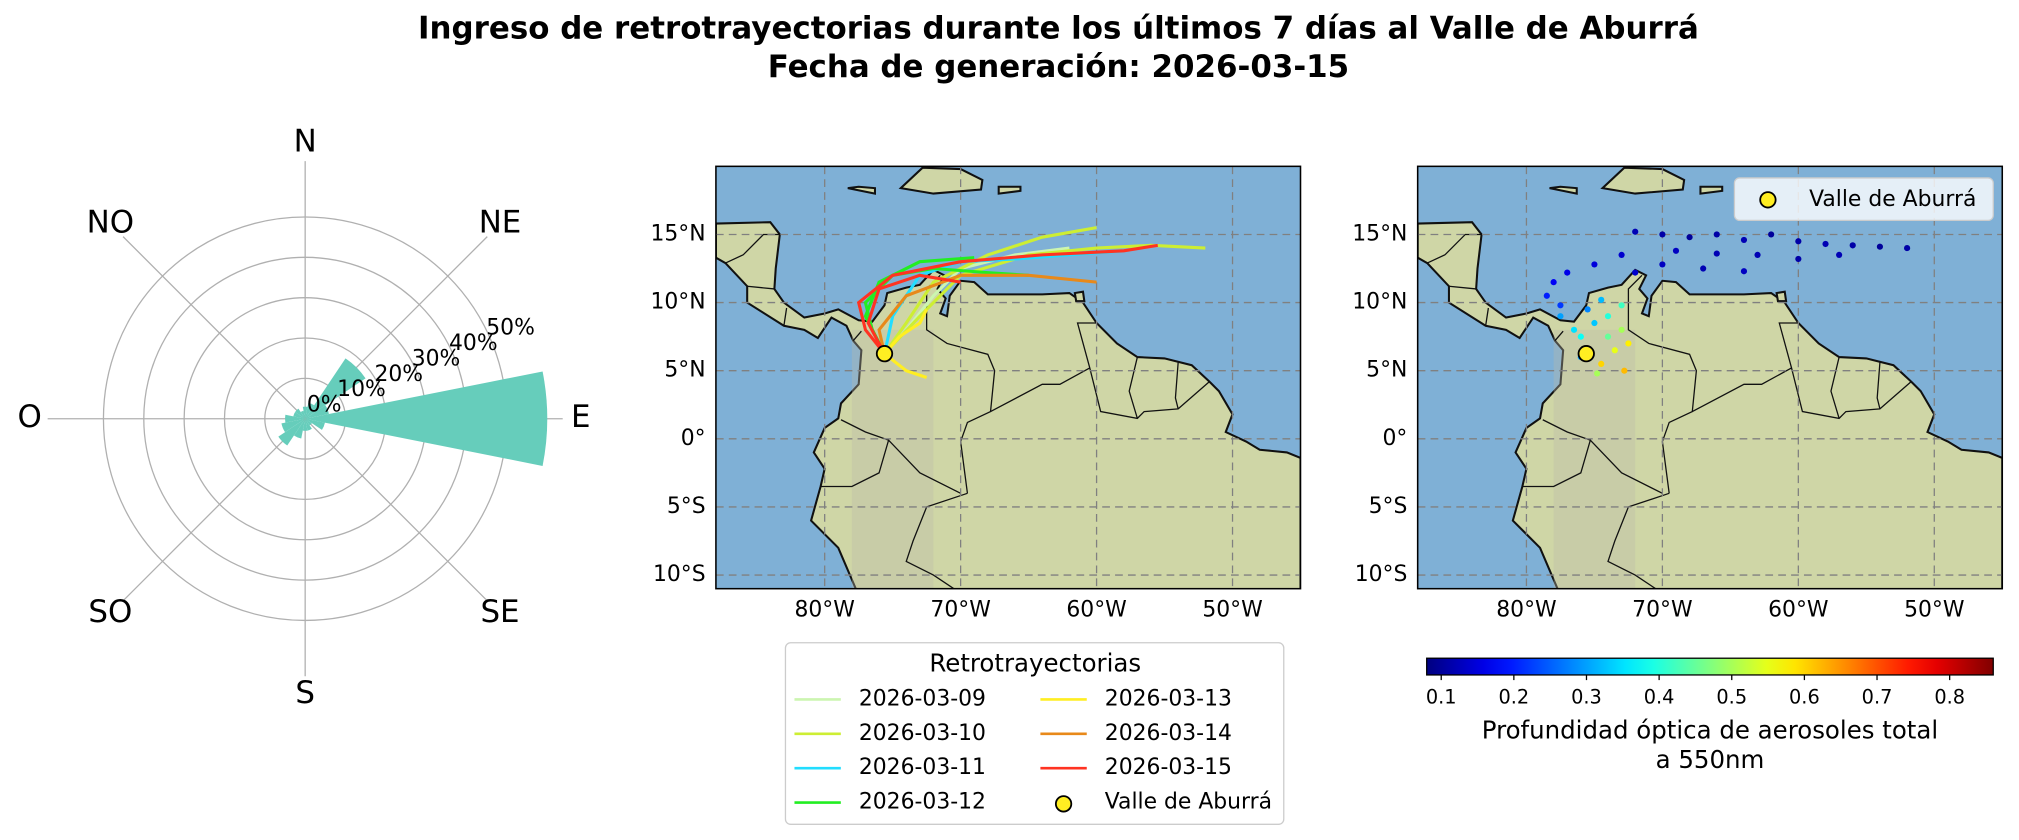 The image size is (2019, 840). What do you see at coordinates (1710, 759) in the screenshot?
I see `colorbar-label: a 550nm` at bounding box center [1710, 759].